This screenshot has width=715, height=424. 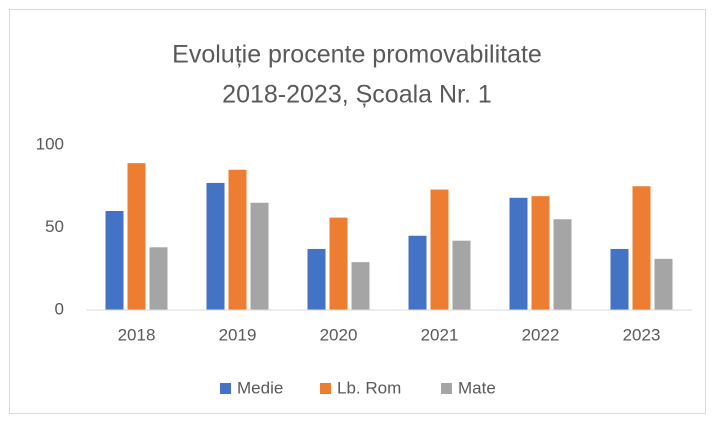 I want to click on legend-label: Lb. Rom, so click(x=369, y=387).